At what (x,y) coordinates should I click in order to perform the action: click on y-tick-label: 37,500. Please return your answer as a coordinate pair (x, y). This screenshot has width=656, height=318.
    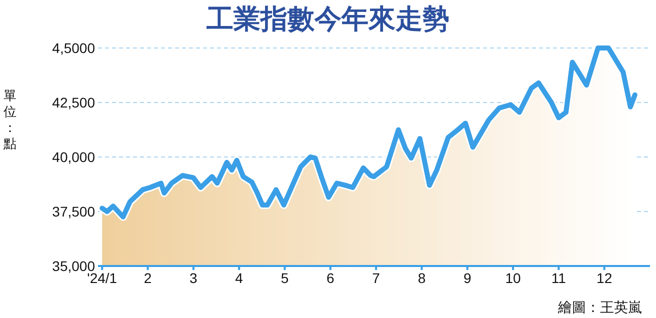
    Looking at the image, I should click on (74, 212).